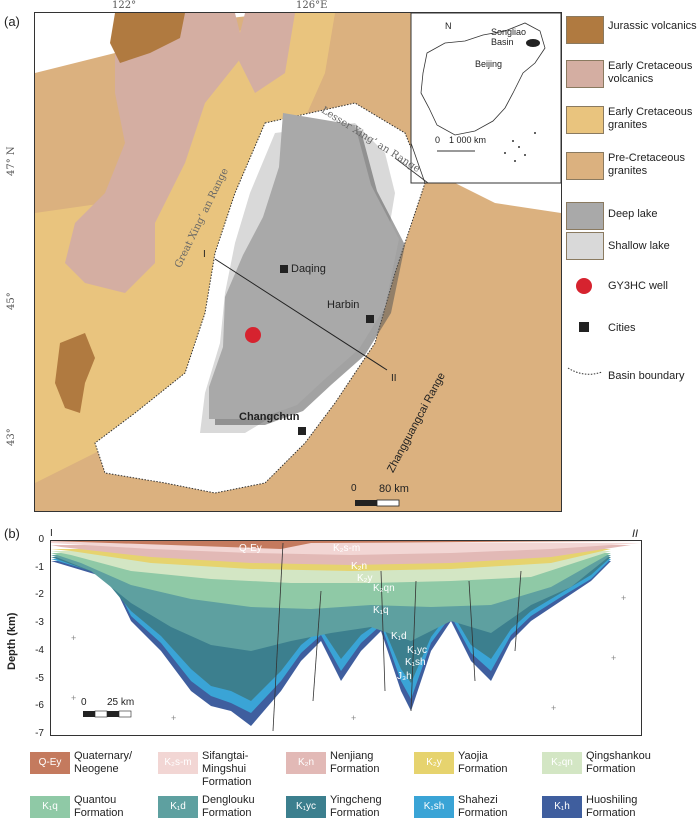 This screenshot has width=700, height=832. Describe the element at coordinates (39, 733) in the screenshot. I see `depth-tick-label: -7` at that location.